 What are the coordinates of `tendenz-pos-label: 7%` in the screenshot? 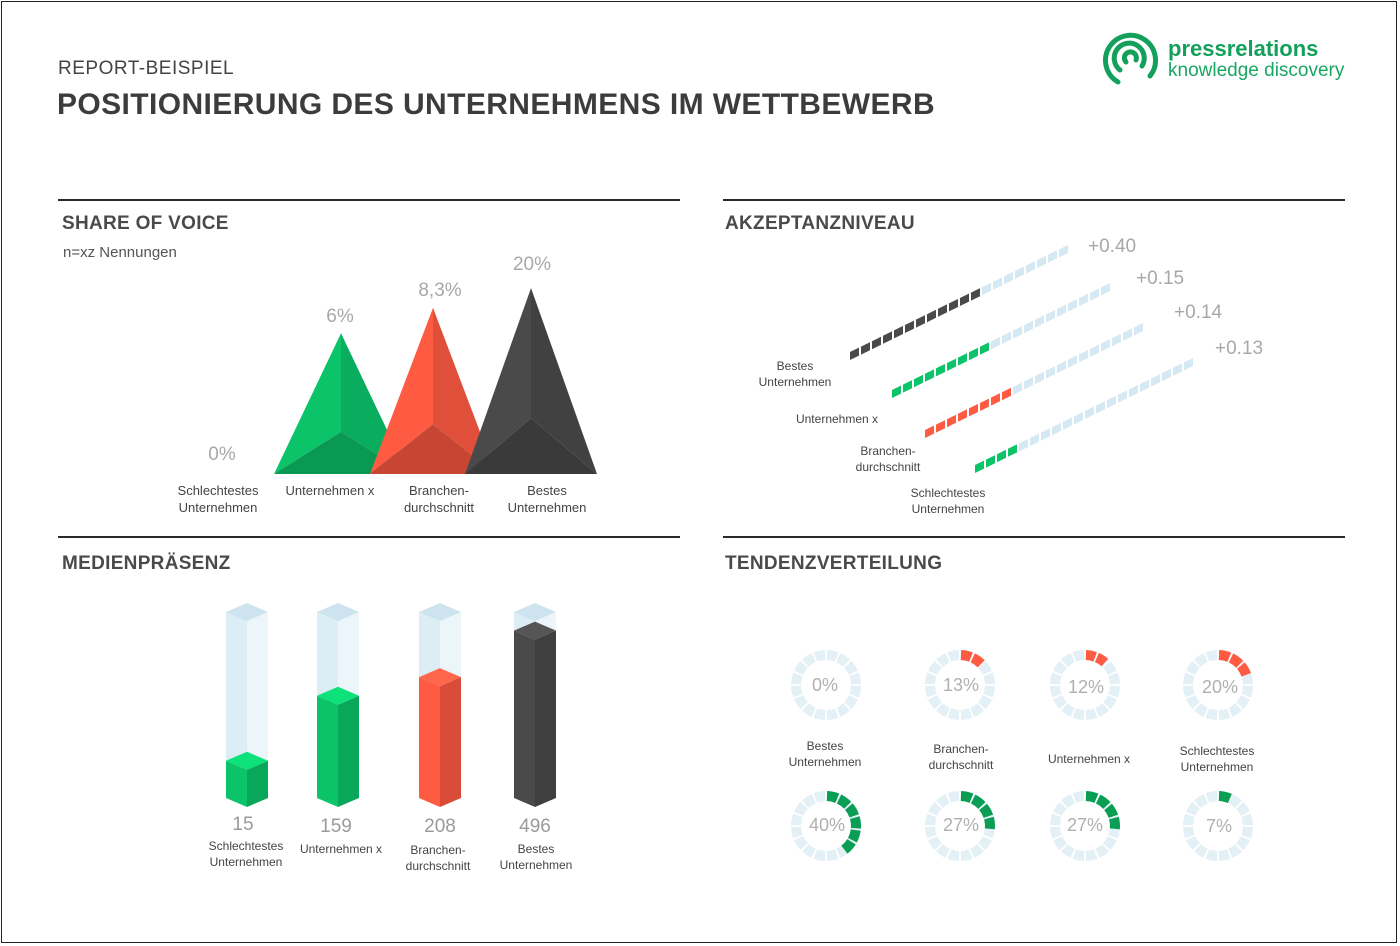 It's located at (1218, 826).